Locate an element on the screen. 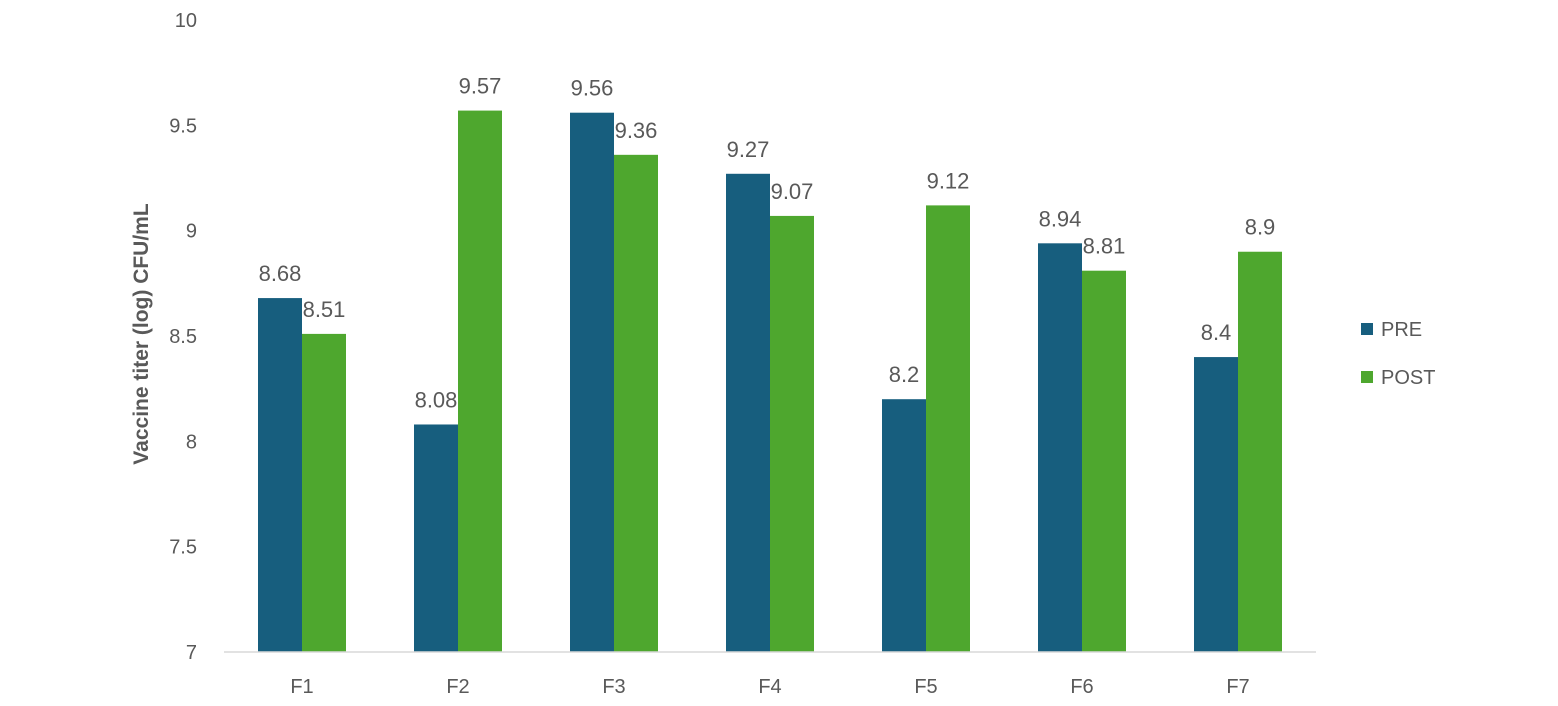 The height and width of the screenshot is (706, 1558). data-label: 9.12 is located at coordinates (948, 180).